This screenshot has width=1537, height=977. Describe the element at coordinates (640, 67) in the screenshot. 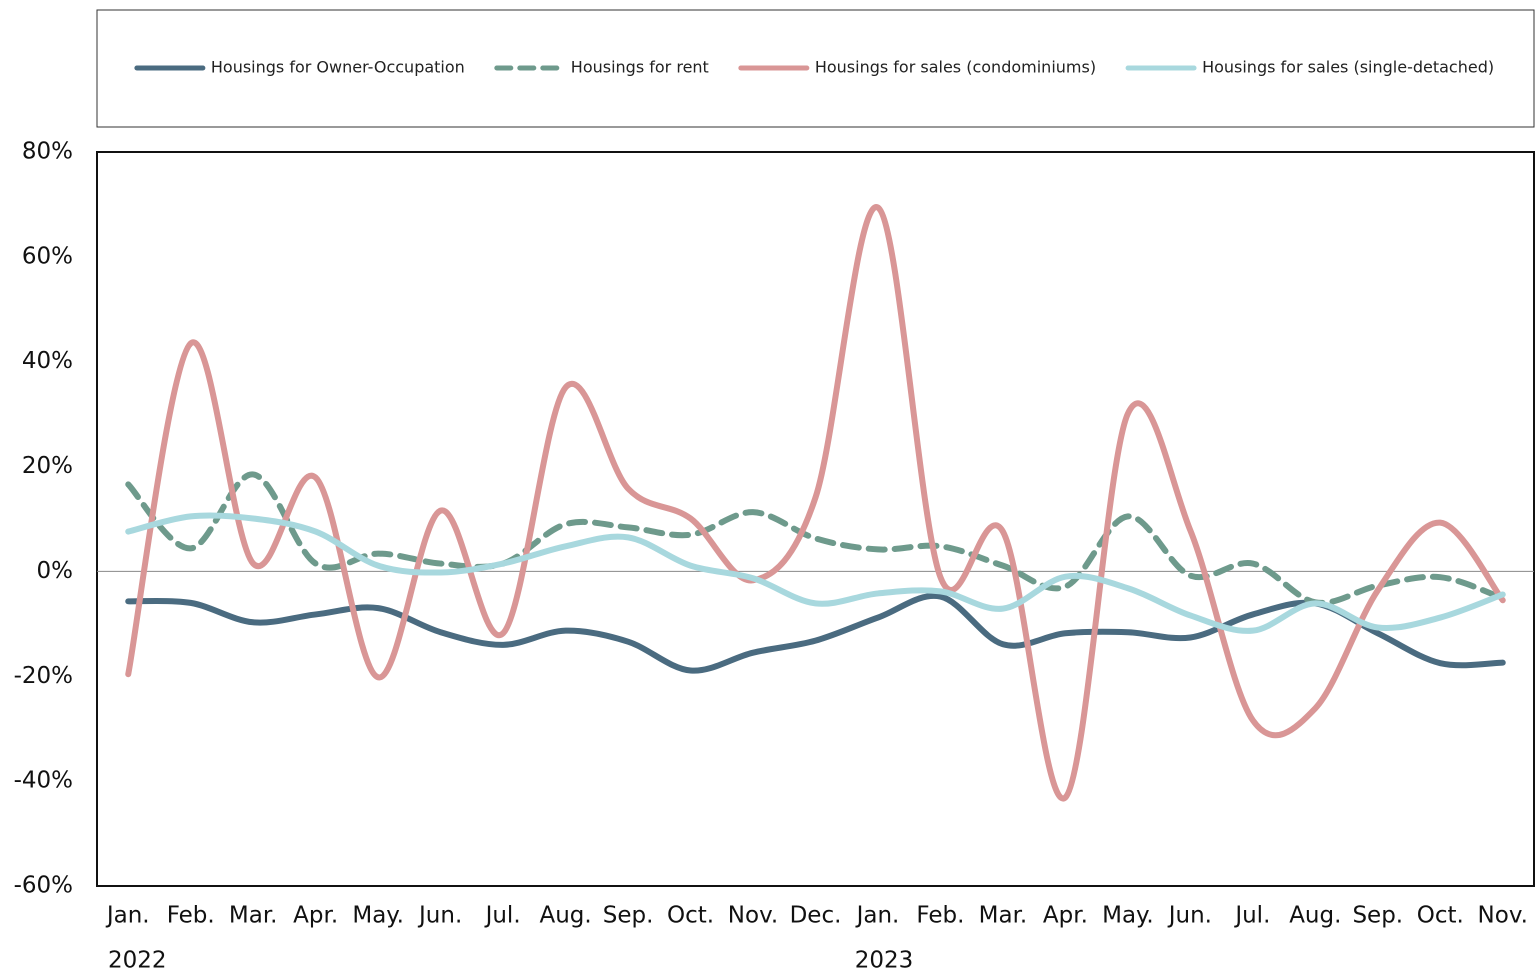

I see `legend-label: Housings for rent` at that location.